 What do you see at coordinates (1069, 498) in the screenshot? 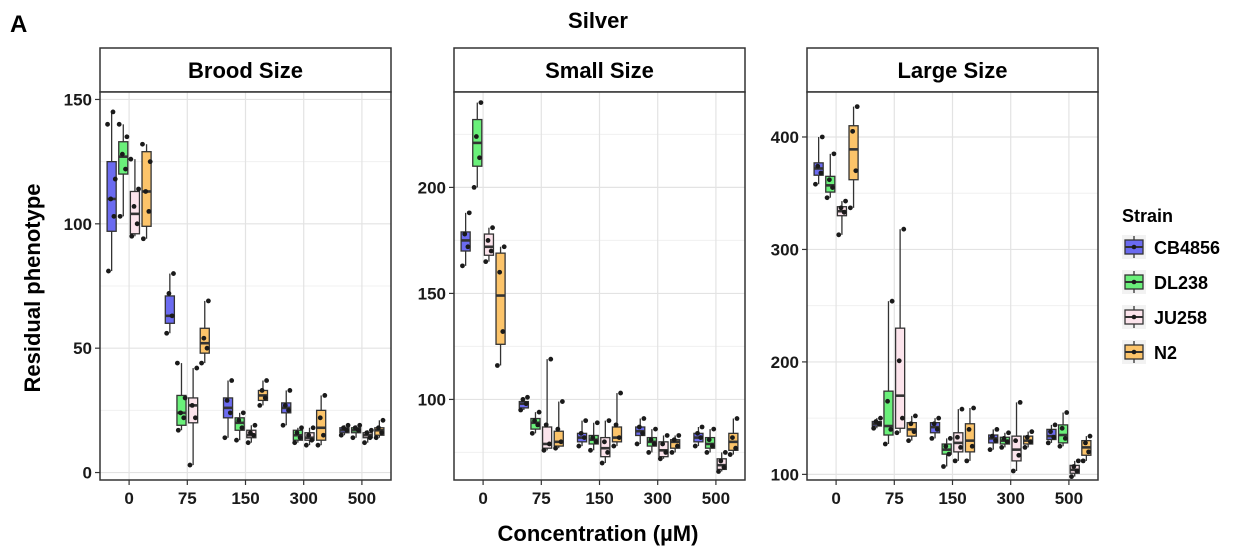
I see `x-tick-label: 500` at bounding box center [1069, 498].